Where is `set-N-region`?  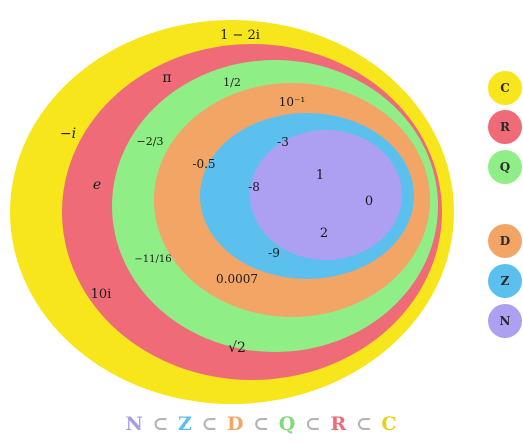
set-N-region is located at coordinates (326, 195).